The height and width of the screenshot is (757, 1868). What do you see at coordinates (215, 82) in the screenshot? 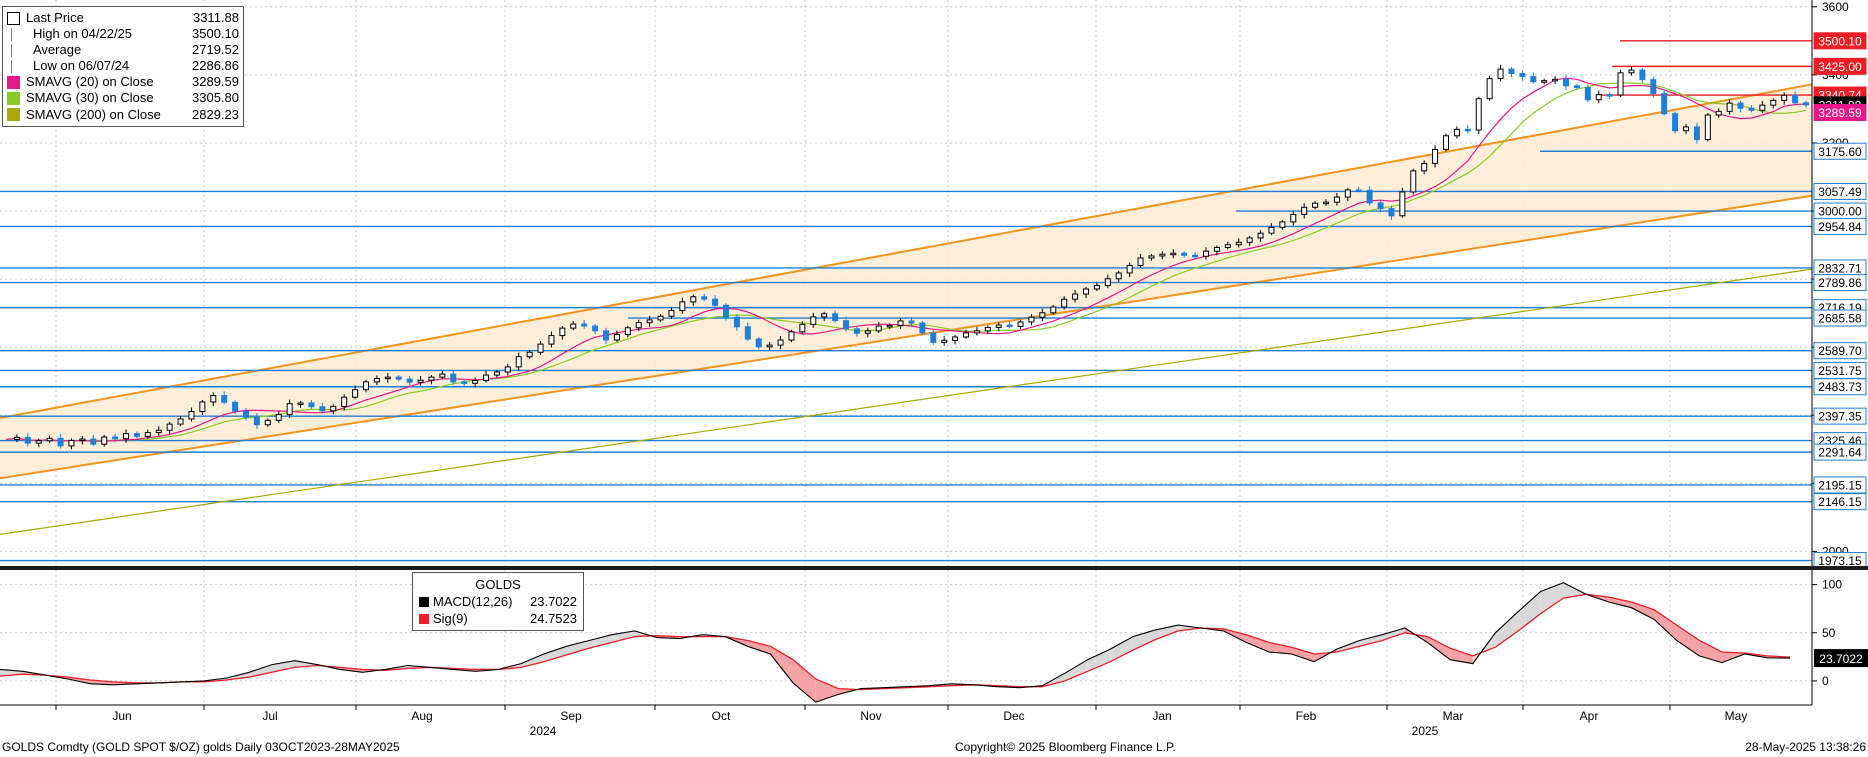
I see `legend-value: 3289.59` at bounding box center [215, 82].